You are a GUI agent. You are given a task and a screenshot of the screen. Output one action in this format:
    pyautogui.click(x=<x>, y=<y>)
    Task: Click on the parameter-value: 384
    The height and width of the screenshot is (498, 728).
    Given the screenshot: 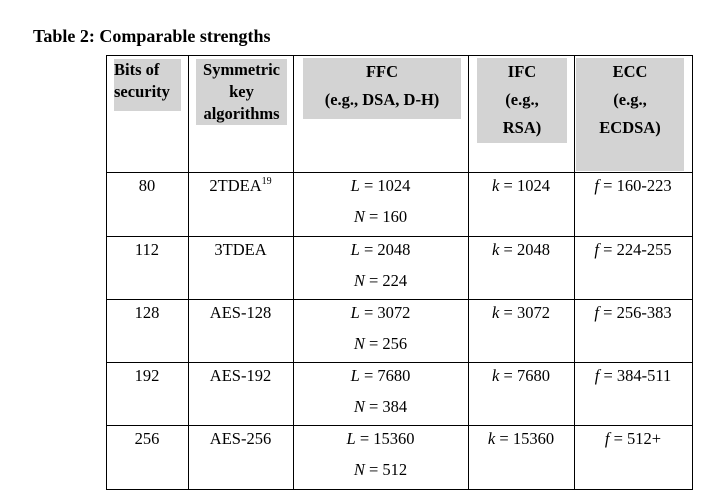 What is the action you would take?
    pyautogui.click(x=395, y=406)
    